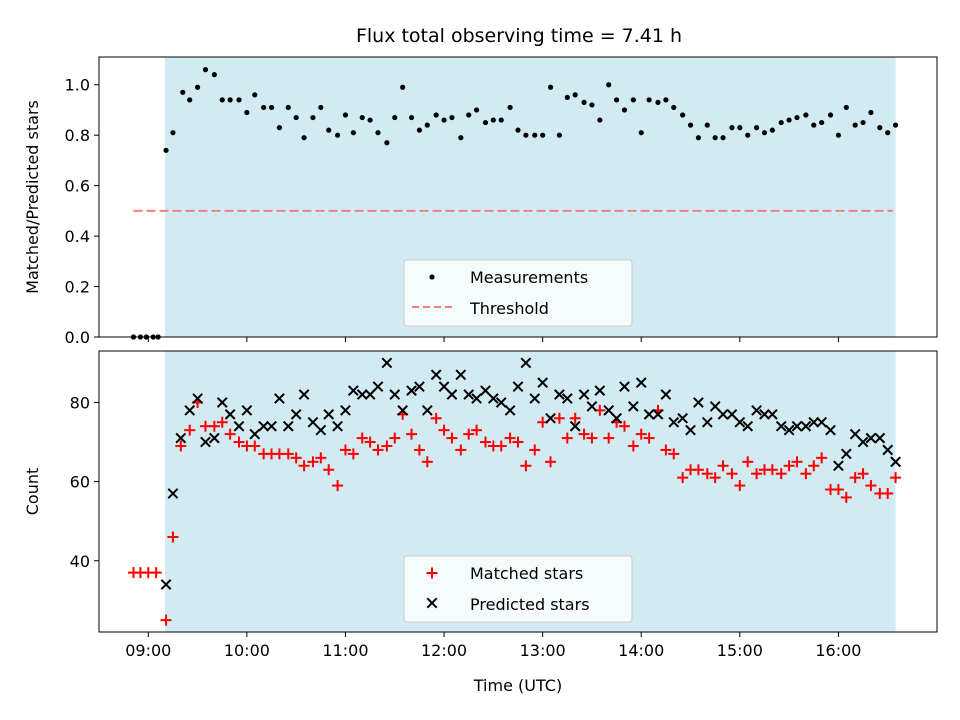  What do you see at coordinates (77, 85) in the screenshot?
I see `y-tick-label: 1.0` at bounding box center [77, 85].